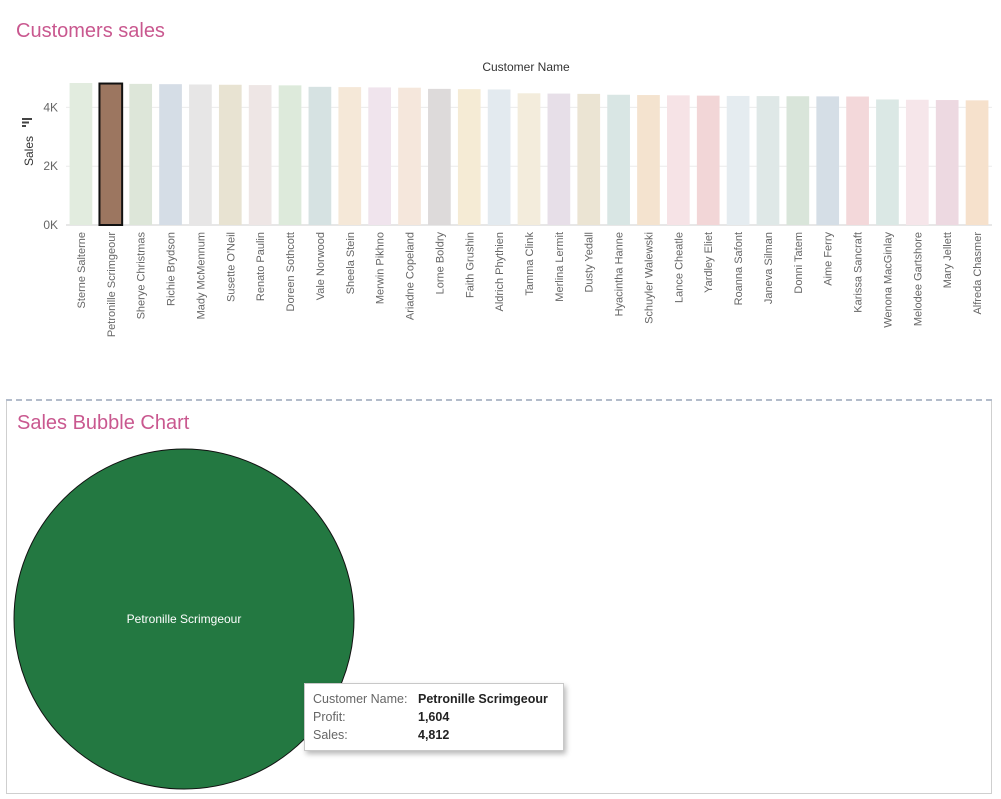 The width and height of the screenshot is (1001, 799). I want to click on x-tick-label: Alfreda Chasmer, so click(978, 273).